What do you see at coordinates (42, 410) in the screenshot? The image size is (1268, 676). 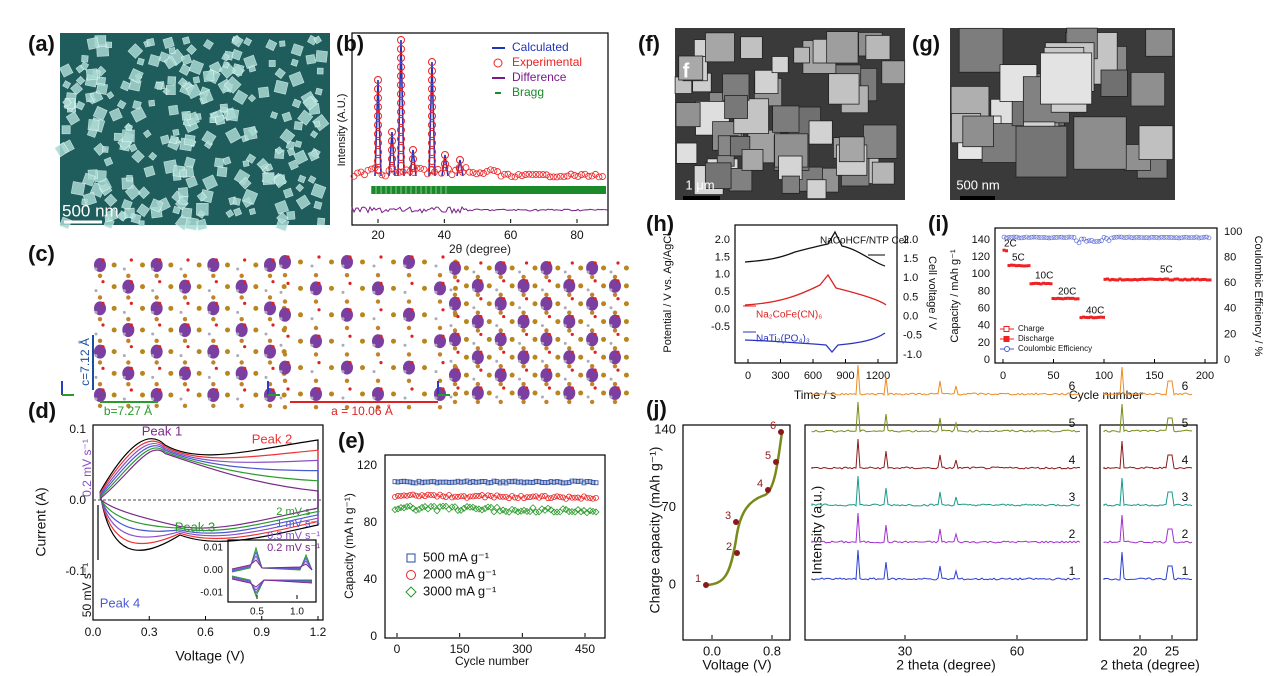 I see `panel-label: (d)` at bounding box center [42, 410].